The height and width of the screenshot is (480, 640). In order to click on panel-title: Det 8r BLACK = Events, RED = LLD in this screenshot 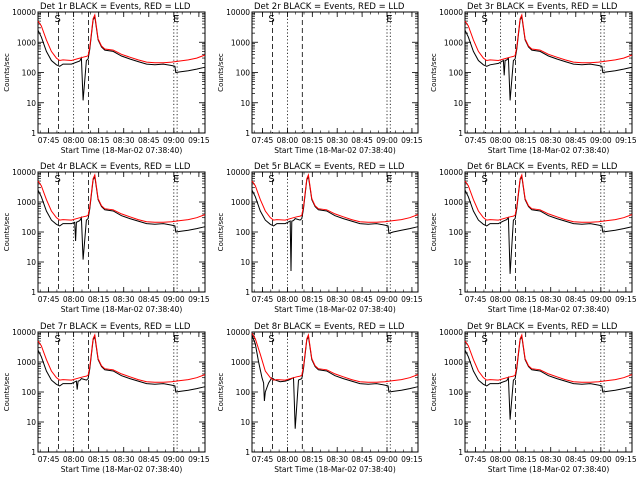, I will do `click(329, 327)`.